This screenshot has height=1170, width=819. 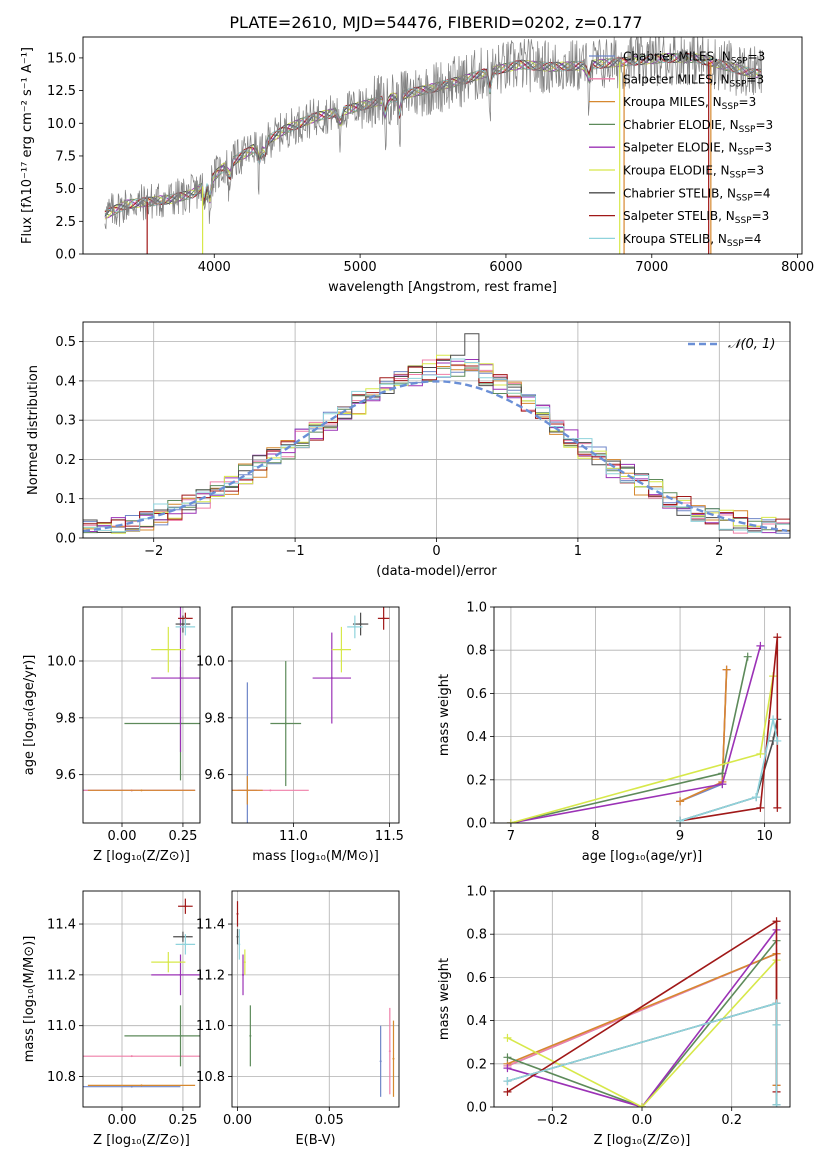 What do you see at coordinates (214, 775) in the screenshot?
I see `y-tick-label: 9.6` at bounding box center [214, 775].